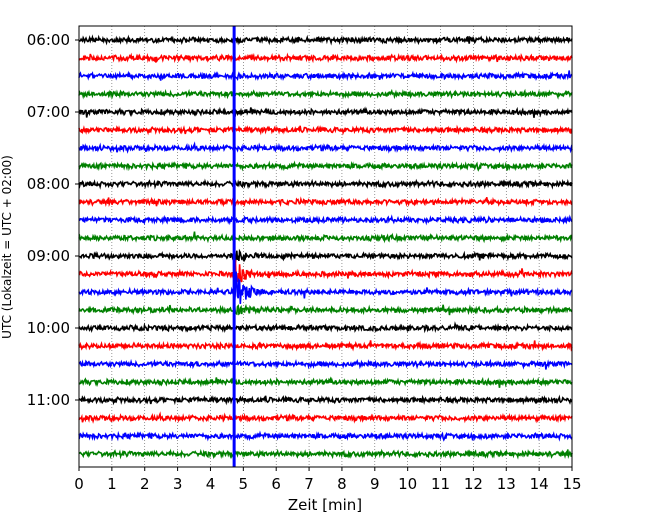  Describe the element at coordinates (112, 484) in the screenshot. I see `x-tick-label: 1` at that location.